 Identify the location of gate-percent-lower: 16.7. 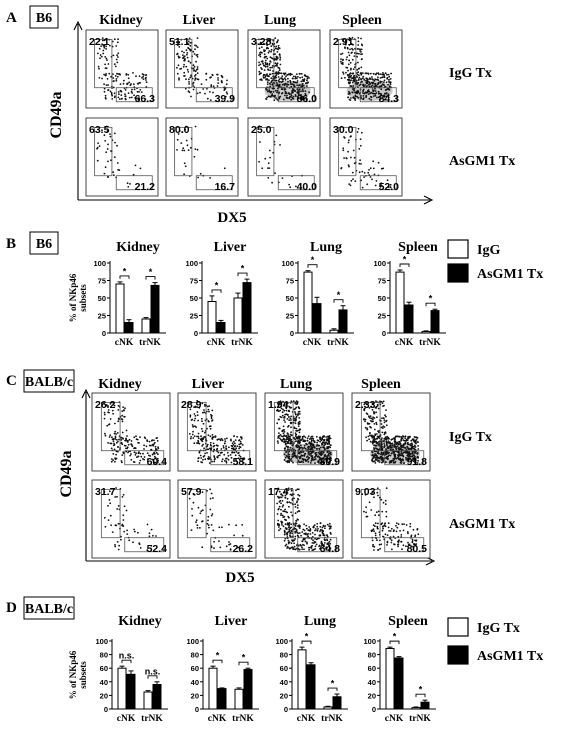
(225, 187).